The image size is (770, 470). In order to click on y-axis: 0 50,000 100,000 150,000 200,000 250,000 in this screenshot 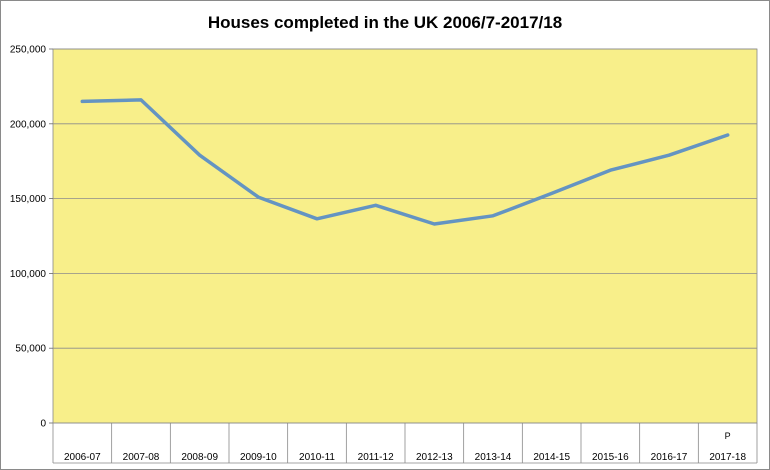, I will do `click(31, 237)`.